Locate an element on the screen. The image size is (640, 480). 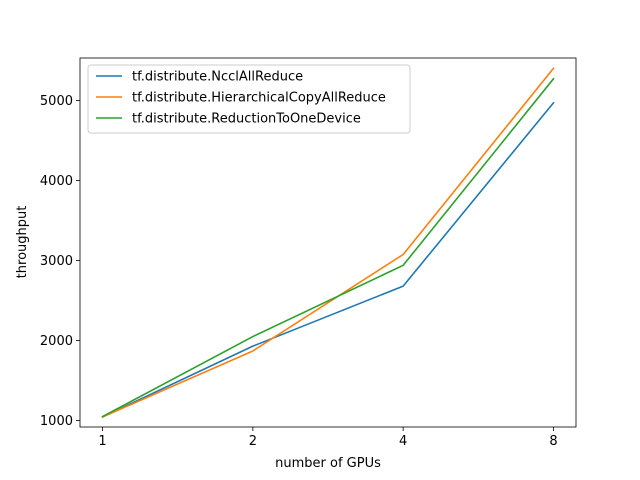
y-tick-label: 3000 is located at coordinates (56, 261).